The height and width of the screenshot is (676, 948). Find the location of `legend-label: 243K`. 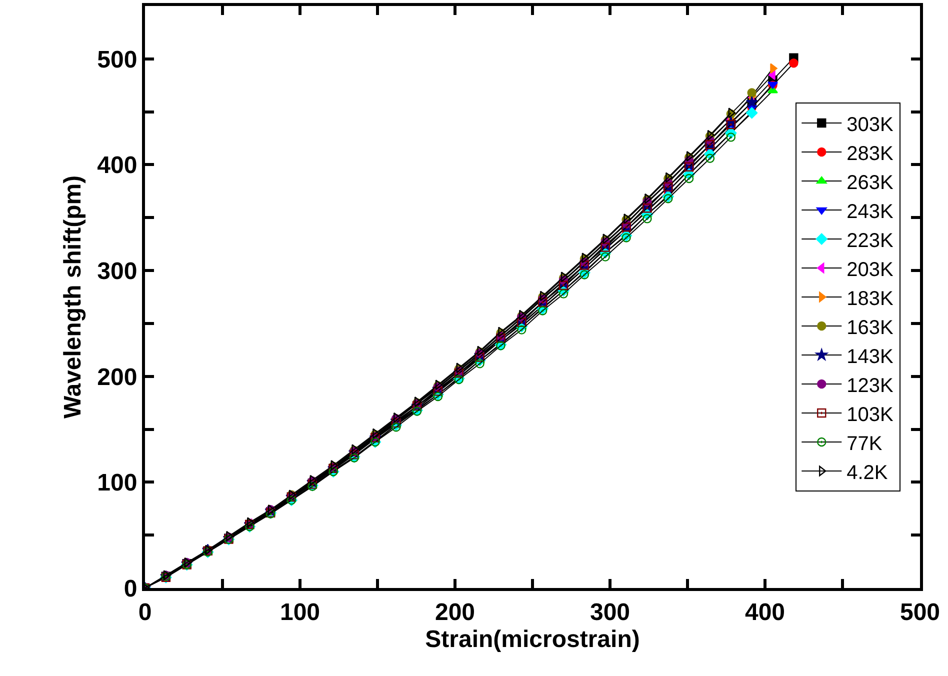

legend-label: 243K is located at coordinates (870, 211).